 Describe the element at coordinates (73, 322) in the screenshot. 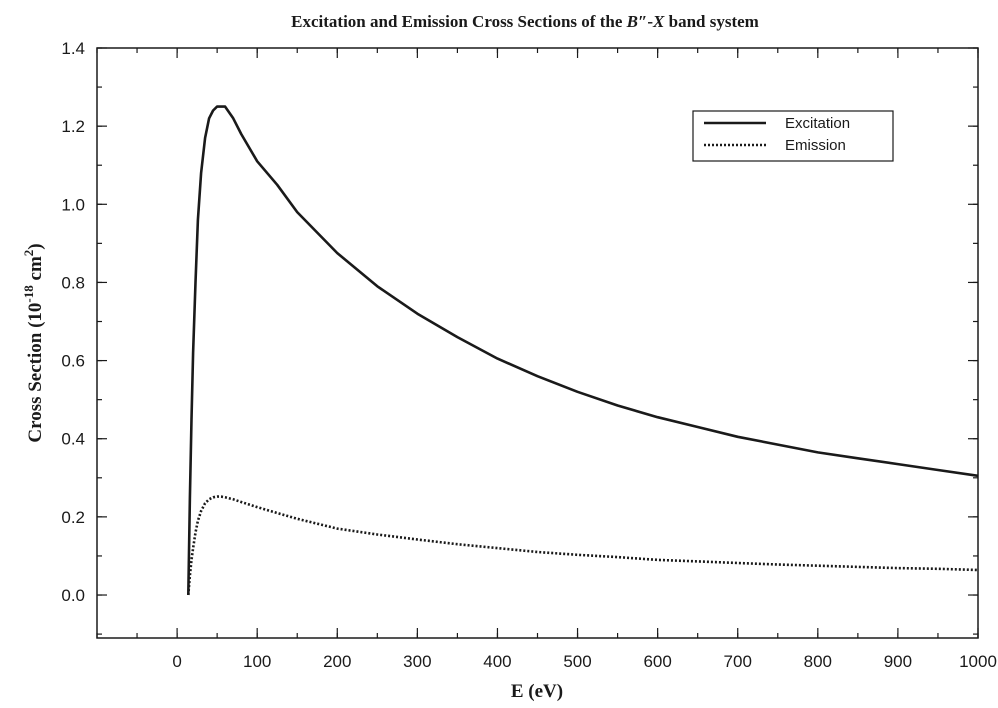

I see `y-tick-labels: 0.0 0.2 0.4 0.6 0.8 1.0 1.2 1.4` at that location.